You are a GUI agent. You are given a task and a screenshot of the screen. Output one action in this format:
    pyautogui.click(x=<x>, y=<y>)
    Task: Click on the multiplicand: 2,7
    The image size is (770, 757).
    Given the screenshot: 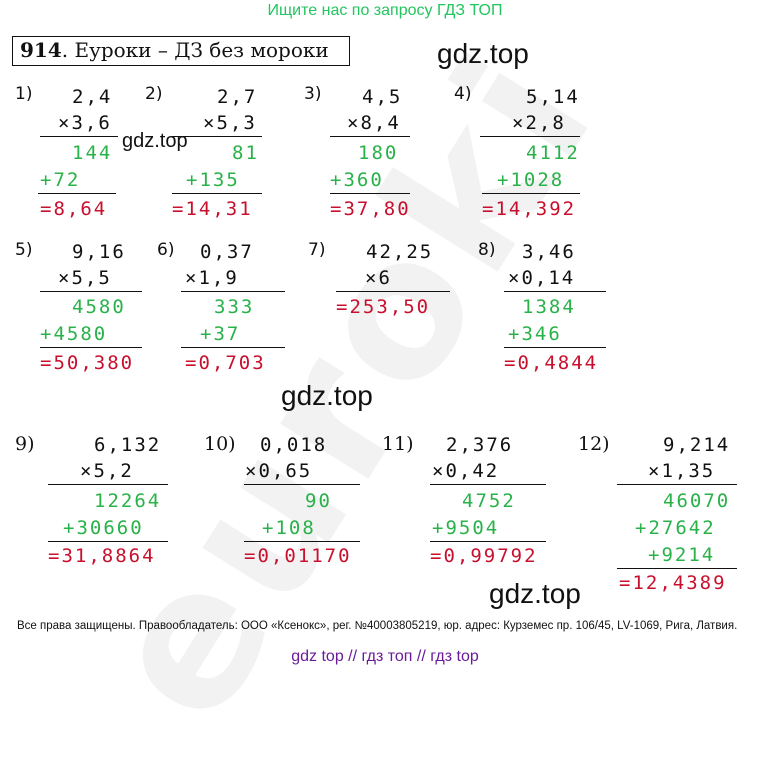 What is the action you would take?
    pyautogui.click(x=237, y=97)
    